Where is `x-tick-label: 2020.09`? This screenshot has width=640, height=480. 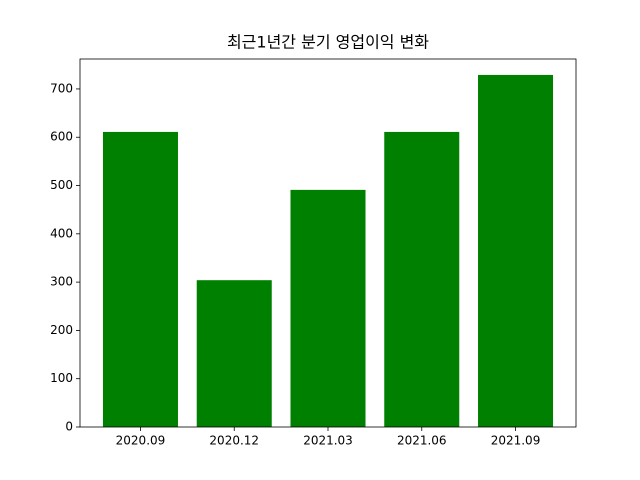
x-tick-label: 2020.09 is located at coordinates (141, 441).